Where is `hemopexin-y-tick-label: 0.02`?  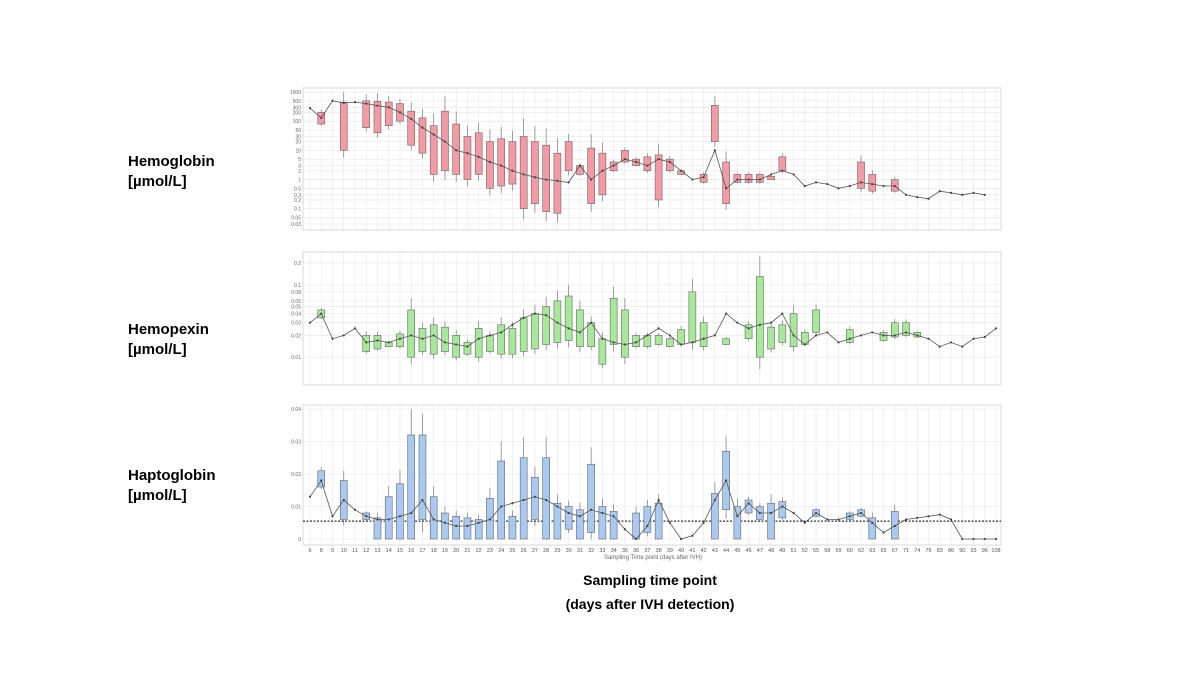
hemopexin-y-tick-label: 0.02 is located at coordinates (296, 336).